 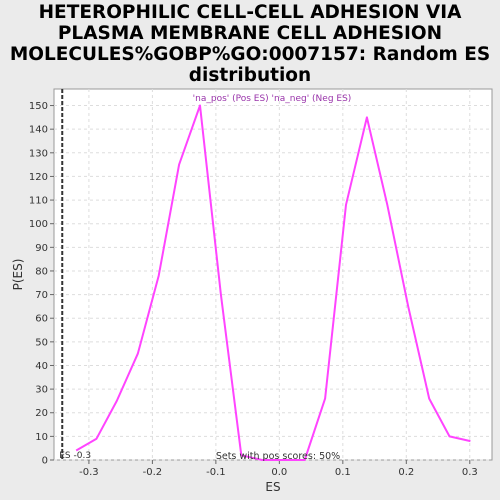 What do you see at coordinates (38, 130) in the screenshot?
I see `y-tick-label: 140` at bounding box center [38, 130].